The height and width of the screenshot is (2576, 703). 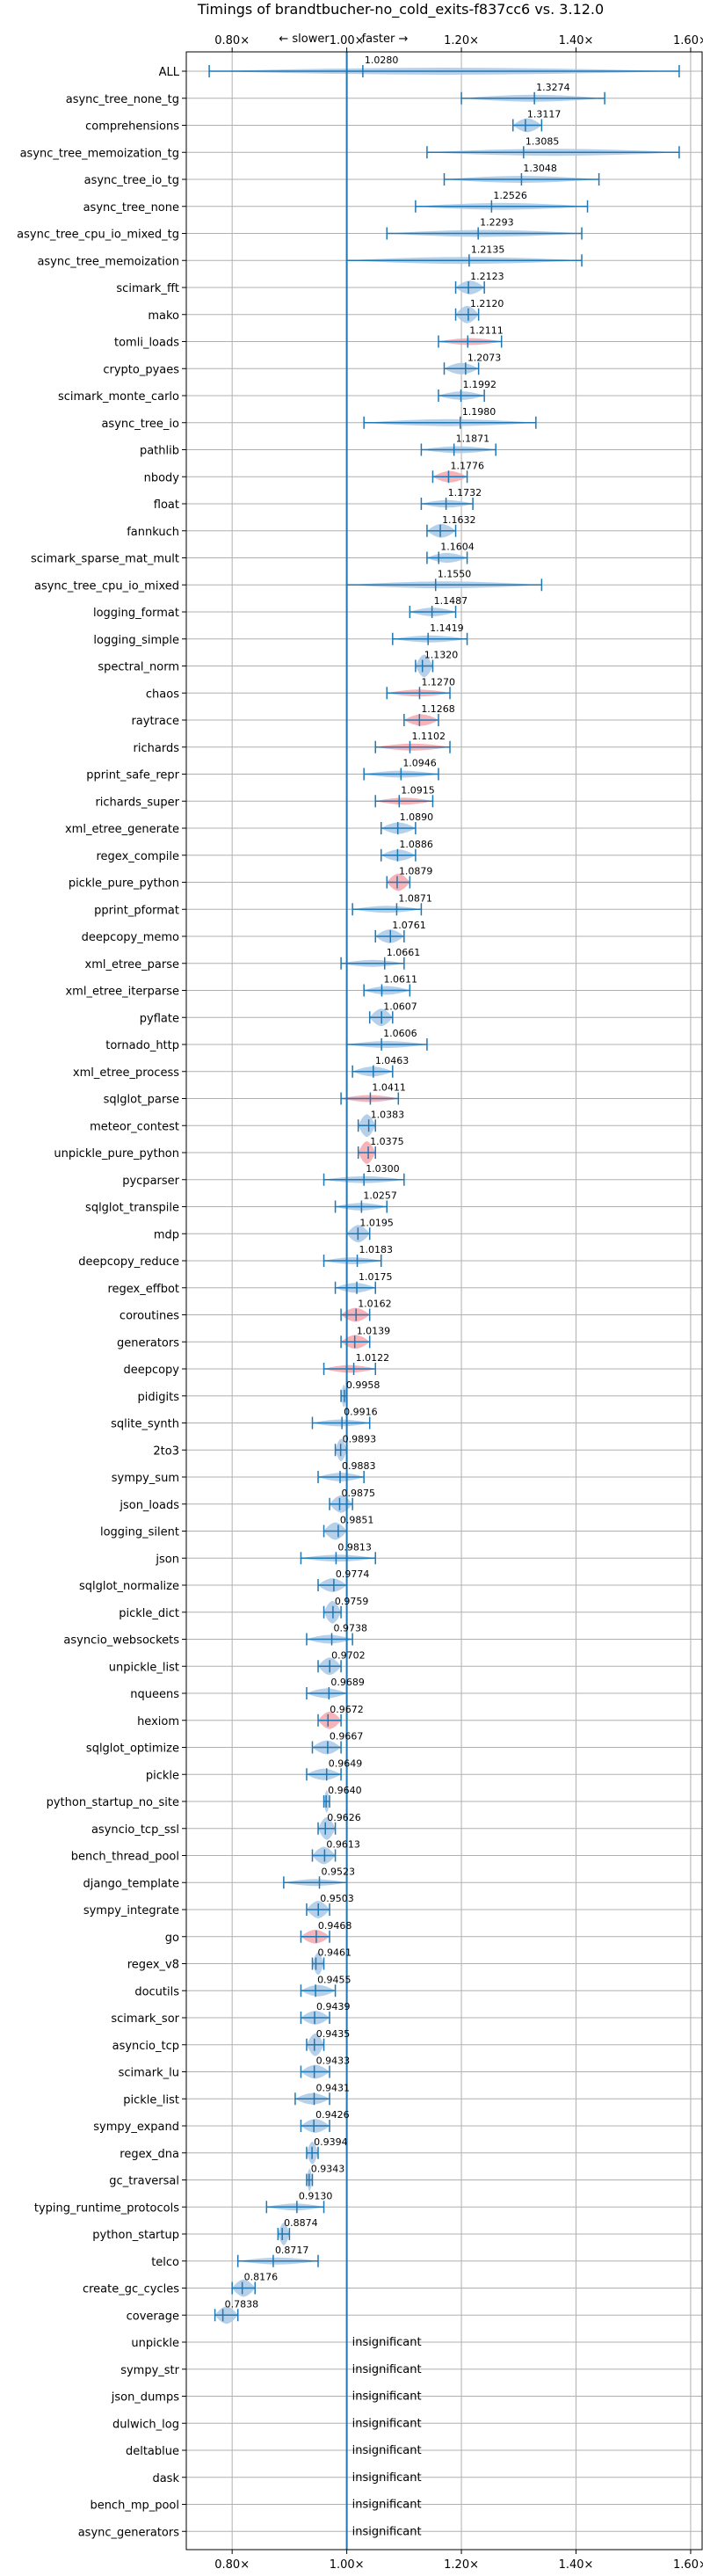 What do you see at coordinates (357, 1520) in the screenshot?
I see `value-label: 0.9851` at bounding box center [357, 1520].